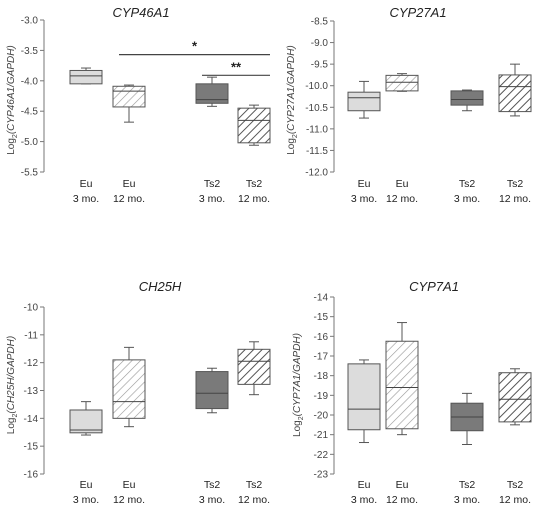  What do you see at coordinates (320, 43) in the screenshot?
I see `y-tick-label: -9.0` at bounding box center [320, 43].